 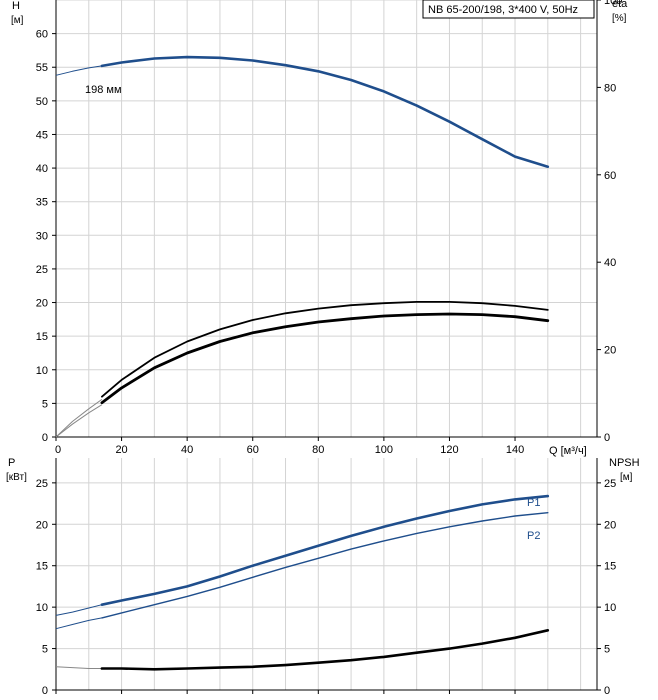 I want to click on p-axis-unit: [кВт], so click(x=16, y=477).